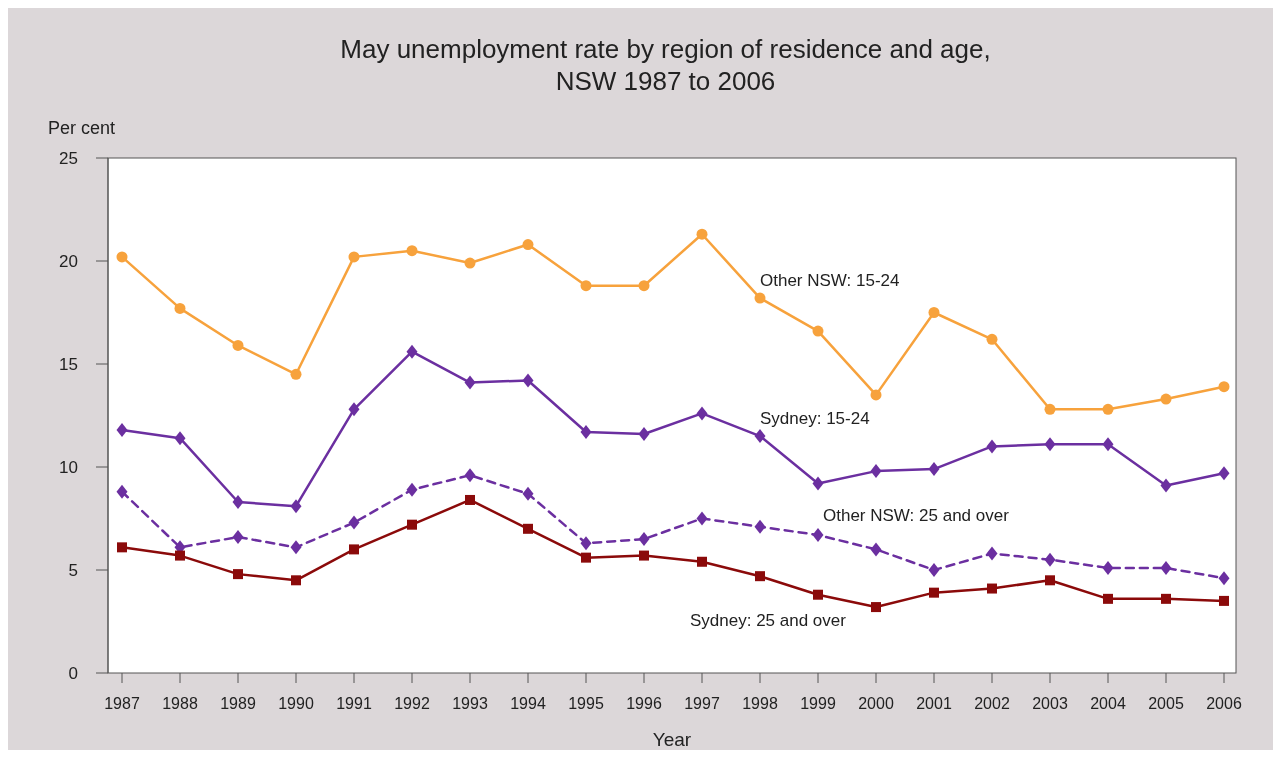 The width and height of the screenshot is (1281, 758). Describe the element at coordinates (815, 419) in the screenshot. I see `series-label: Sydney: 15-24` at that location.